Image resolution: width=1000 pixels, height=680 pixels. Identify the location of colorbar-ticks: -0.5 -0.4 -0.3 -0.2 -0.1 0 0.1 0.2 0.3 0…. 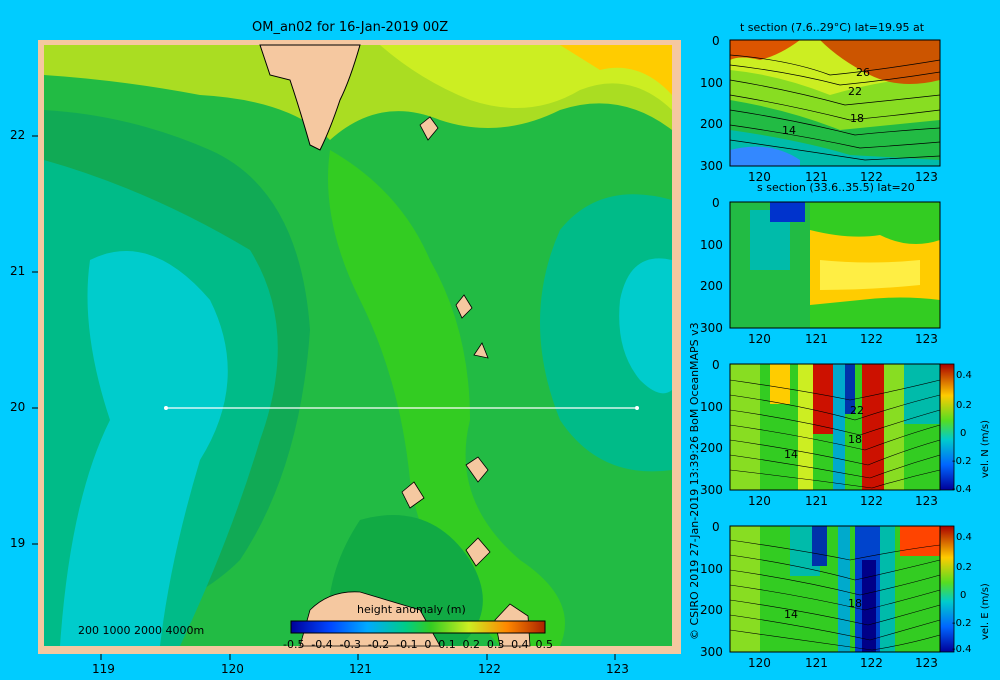
(418, 644).